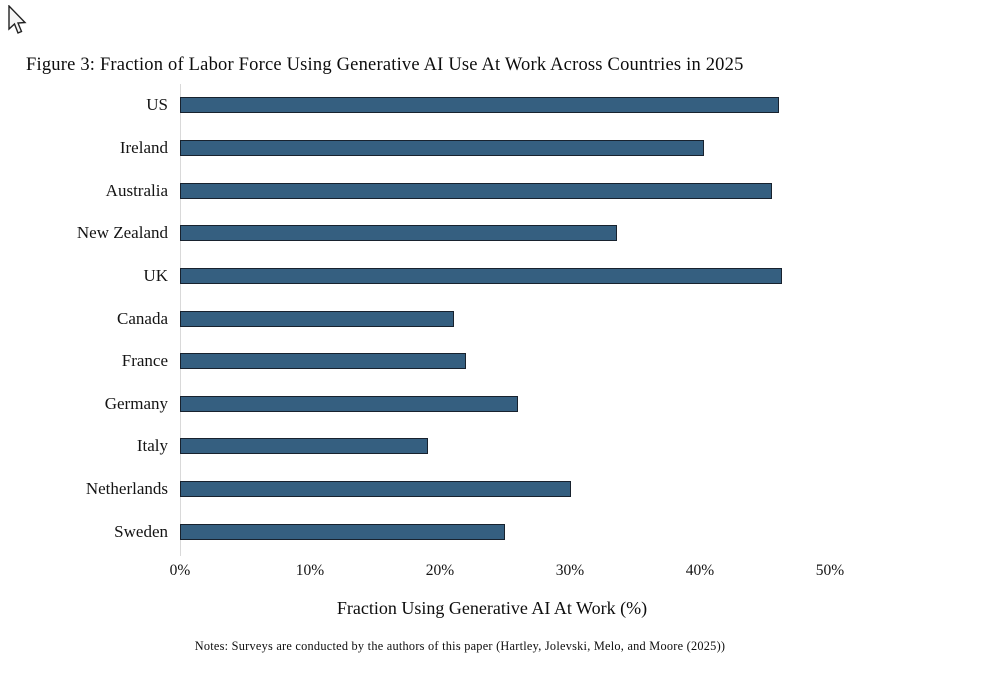 This screenshot has width=991, height=691. Describe the element at coordinates (481, 275) in the screenshot. I see `bar-uk` at that location.